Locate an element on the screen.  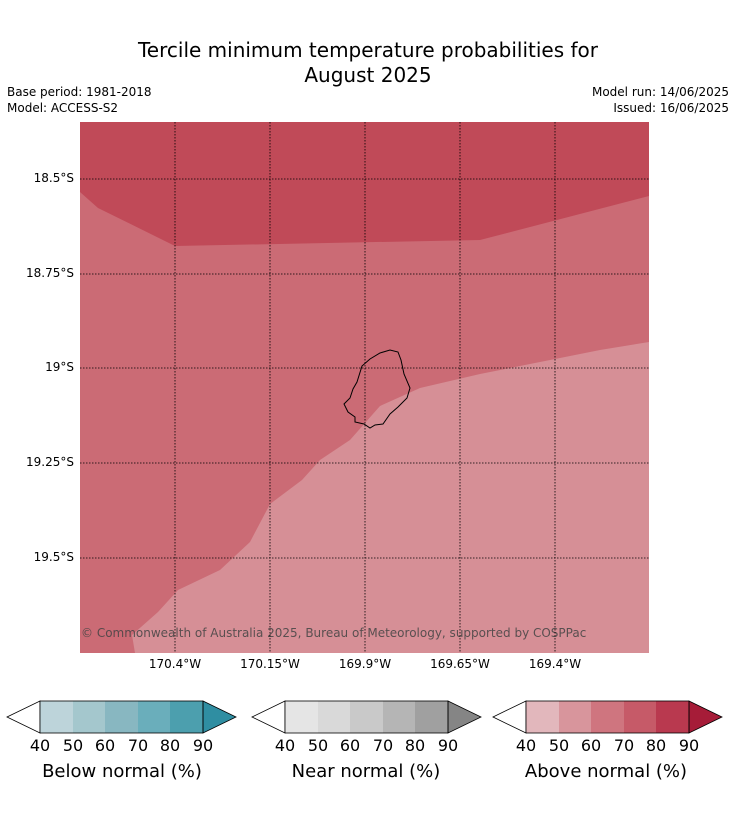
colorbar-near-normal is located at coordinates (366, 717).